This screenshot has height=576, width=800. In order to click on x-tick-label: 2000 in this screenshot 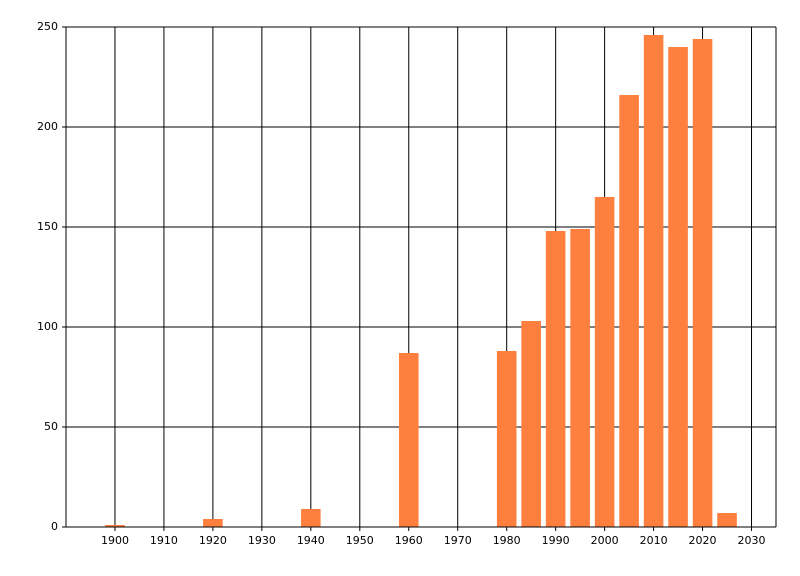, I will do `click(605, 540)`.